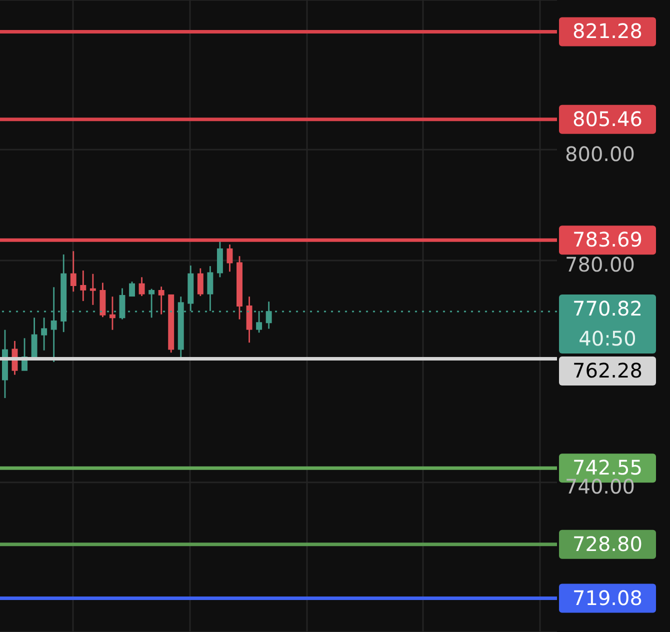  Describe the element at coordinates (607, 544) in the screenshot. I see `ref-line-label: 728.80` at that location.